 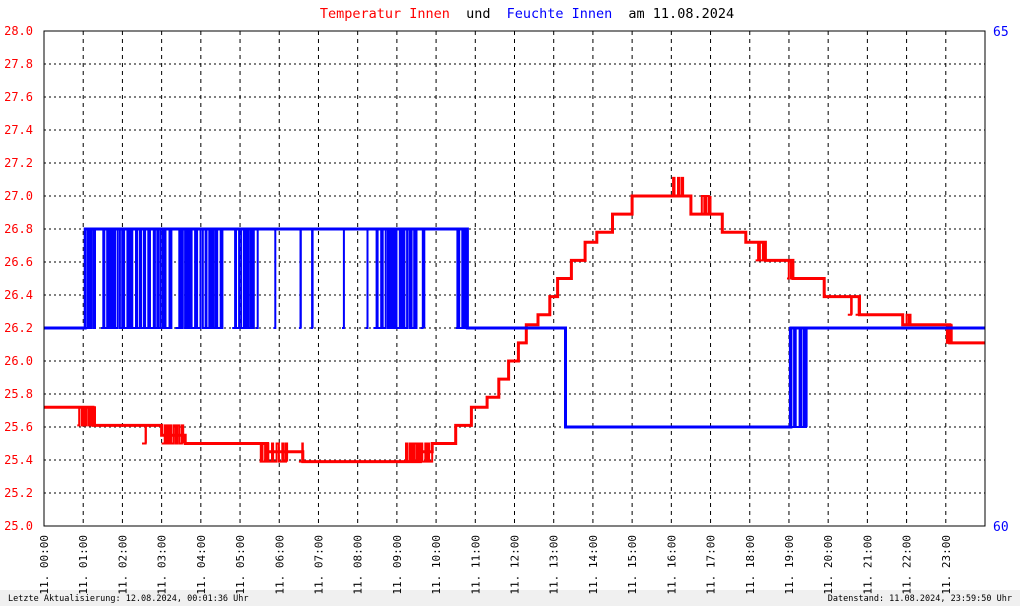 I want to click on y-left-tick-label: 27.6, so click(x=18, y=97).